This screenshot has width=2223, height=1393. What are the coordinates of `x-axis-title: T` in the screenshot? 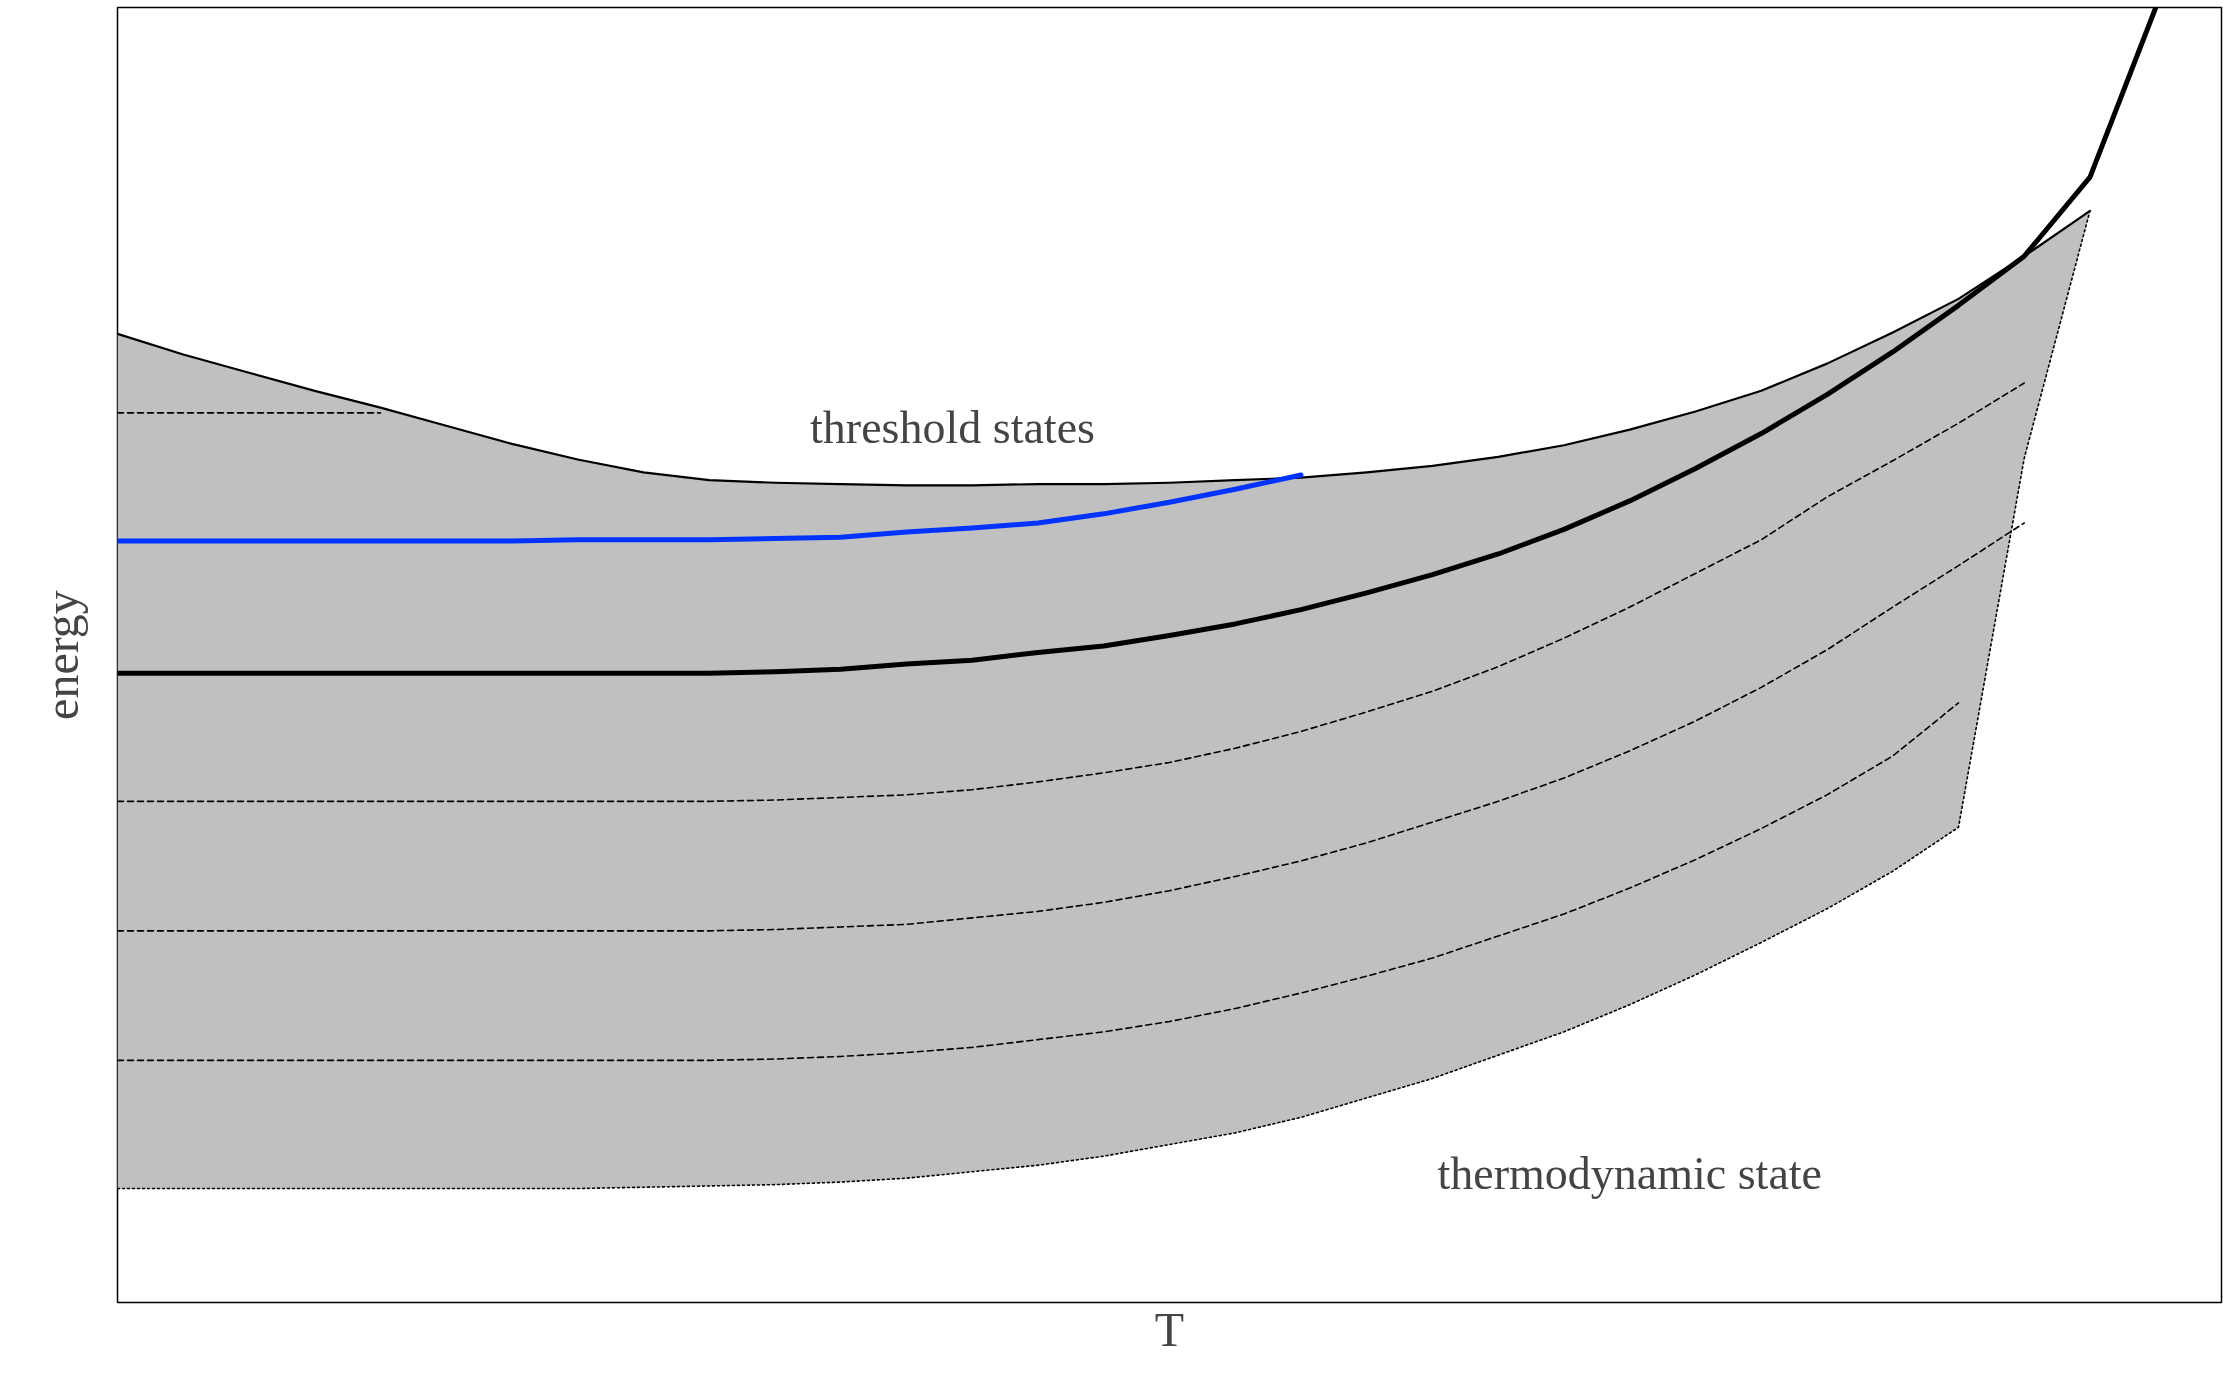 It's located at (1169, 1329).